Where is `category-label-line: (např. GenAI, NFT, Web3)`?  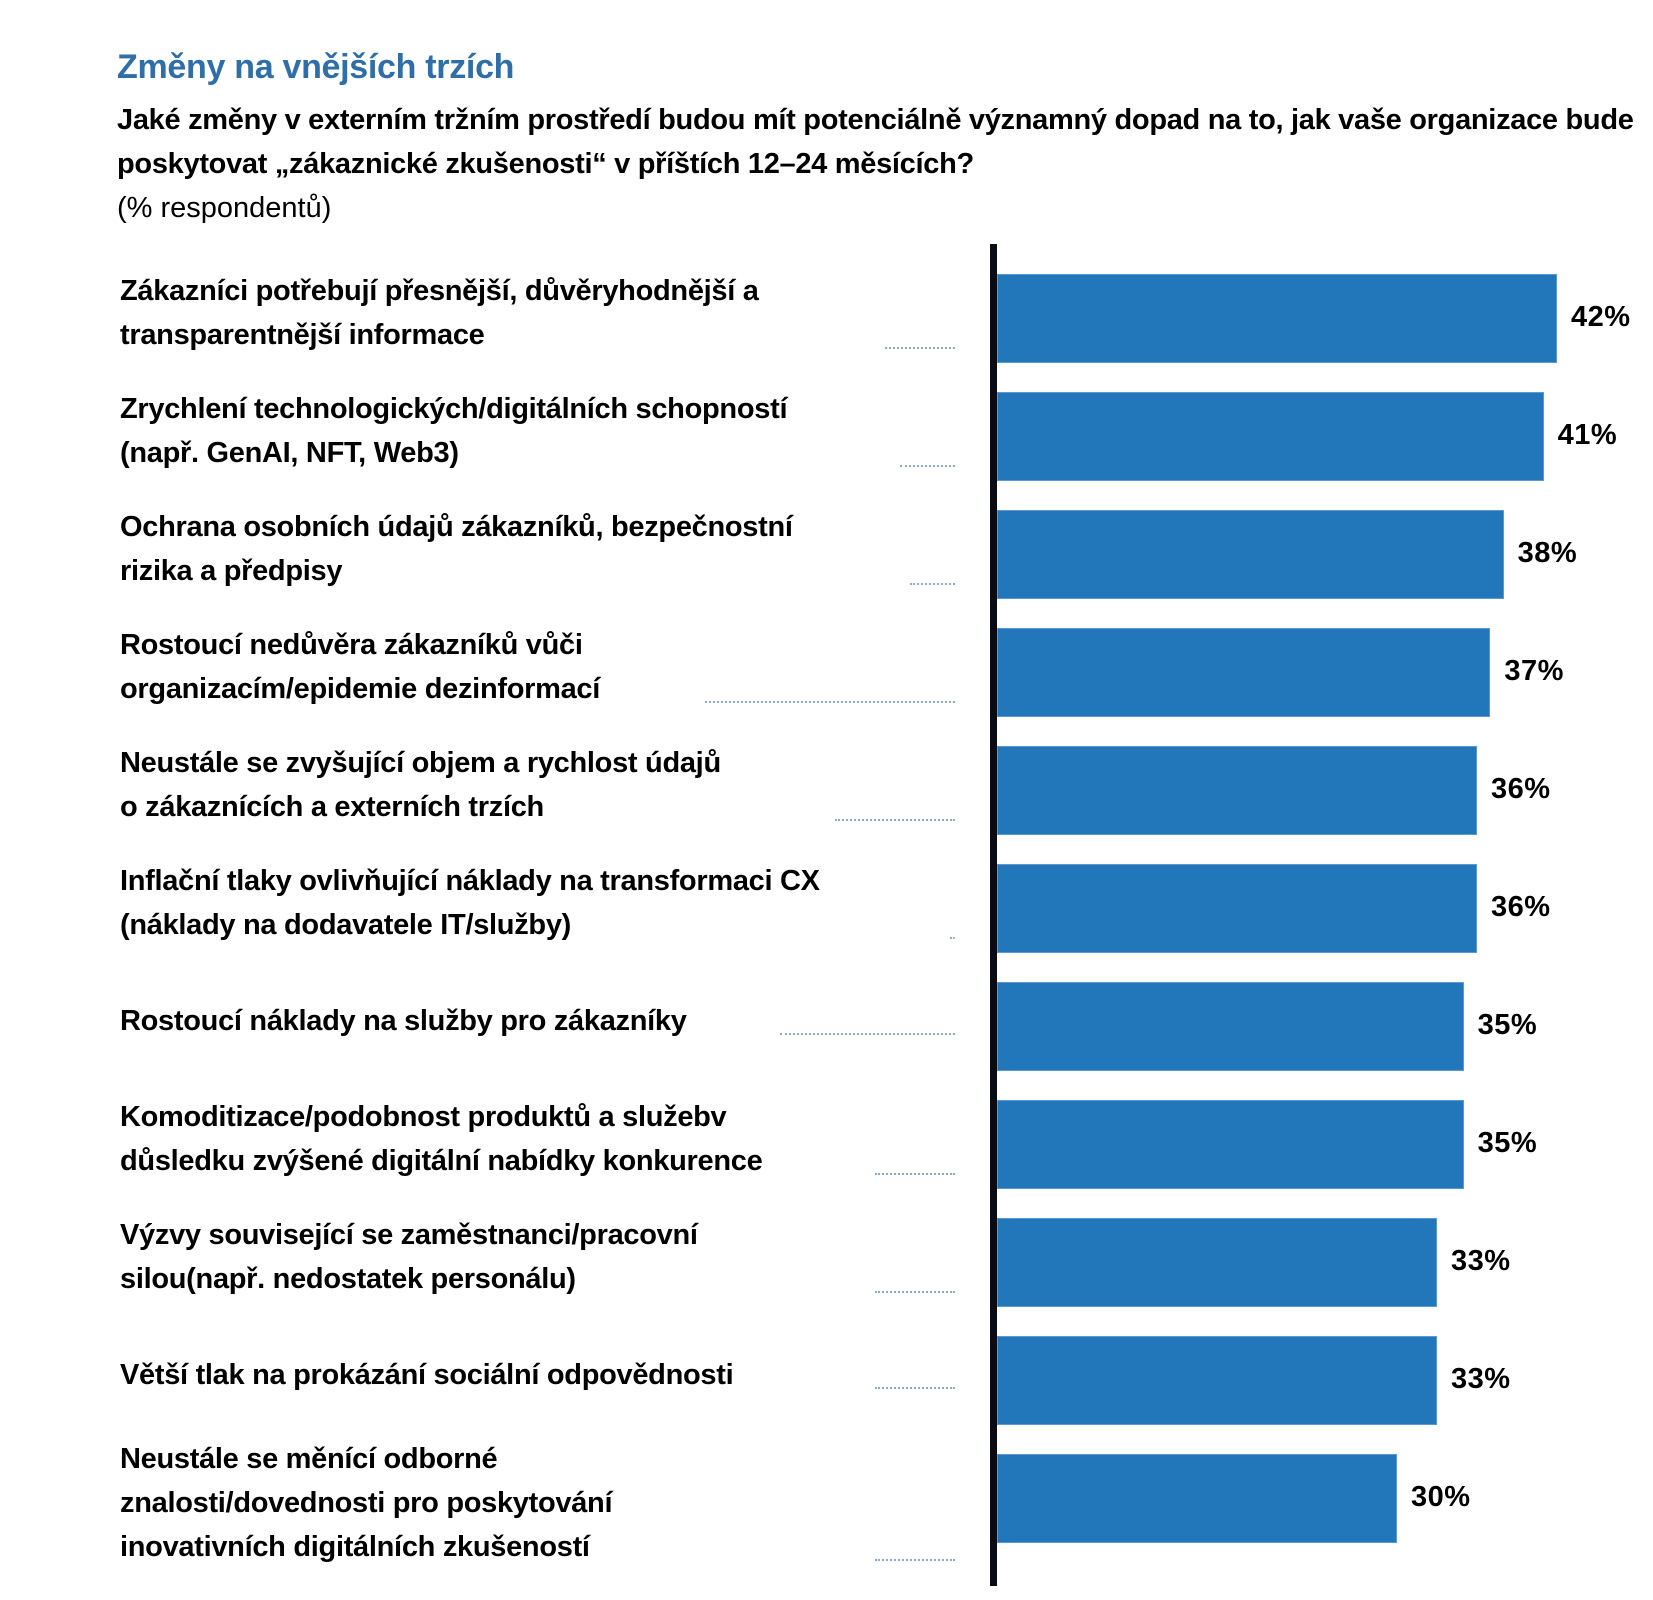 category-label-line: (např. GenAI, NFT, Web3) is located at coordinates (289, 452).